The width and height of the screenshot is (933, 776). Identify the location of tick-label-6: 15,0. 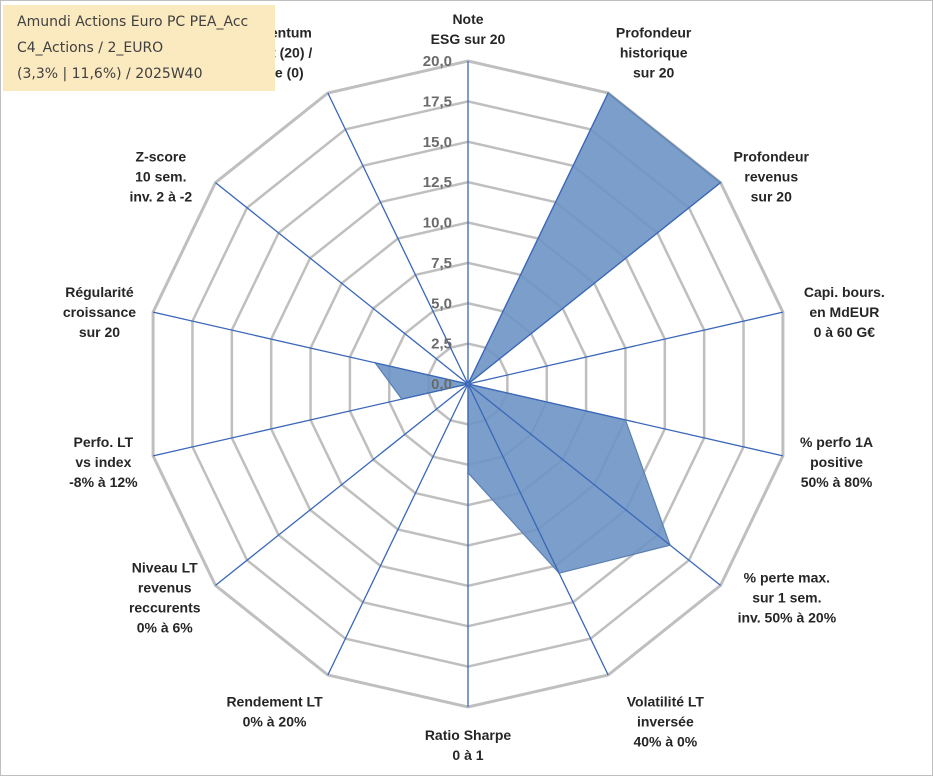
(437, 142).